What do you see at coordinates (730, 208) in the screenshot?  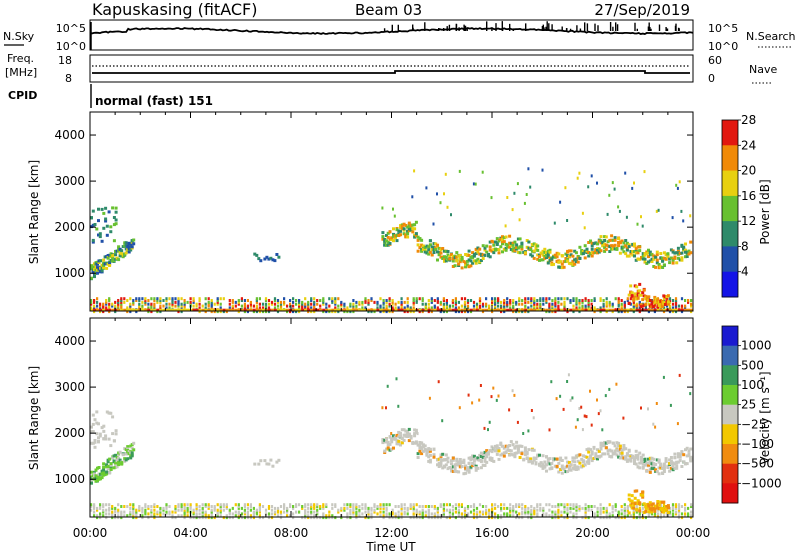 I see `colorbar-frame` at bounding box center [730, 208].